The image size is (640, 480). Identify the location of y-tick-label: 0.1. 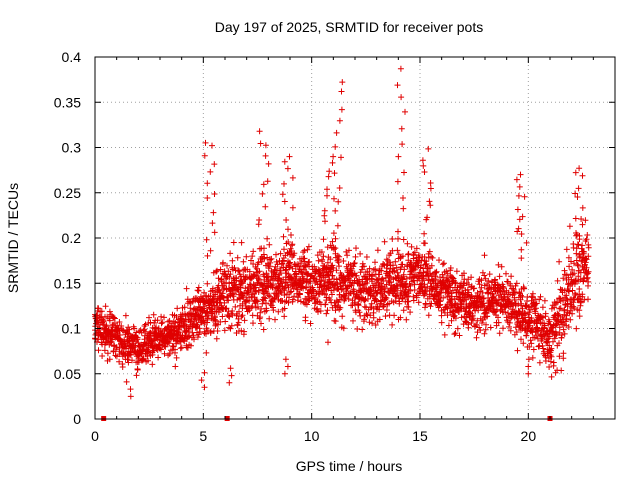
(72, 329).